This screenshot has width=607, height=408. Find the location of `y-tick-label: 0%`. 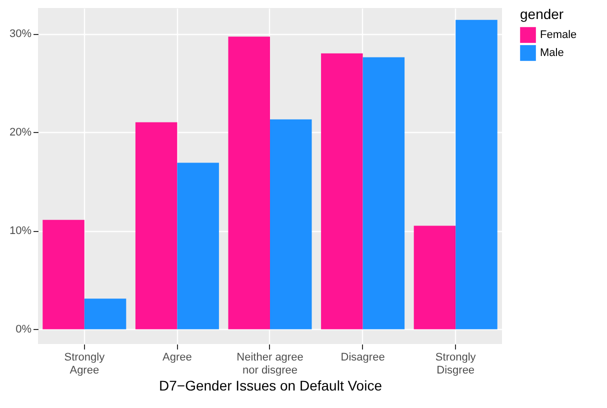

y-tick-label: 0% is located at coordinates (24, 330).